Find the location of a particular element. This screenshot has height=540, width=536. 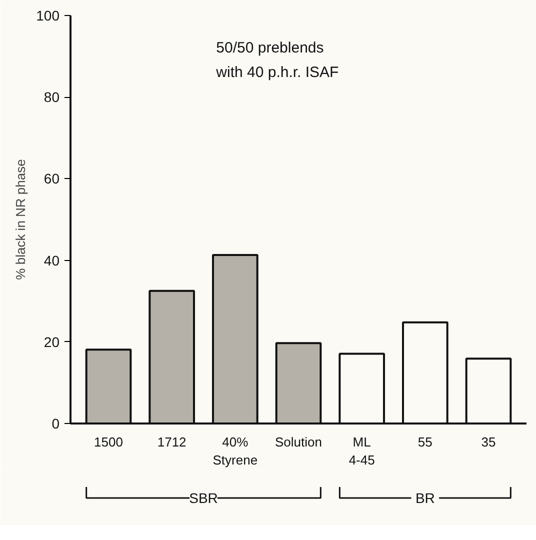

annotation: 50/50 preblends with 40 p.h.r. ISAF is located at coordinates (277, 60).